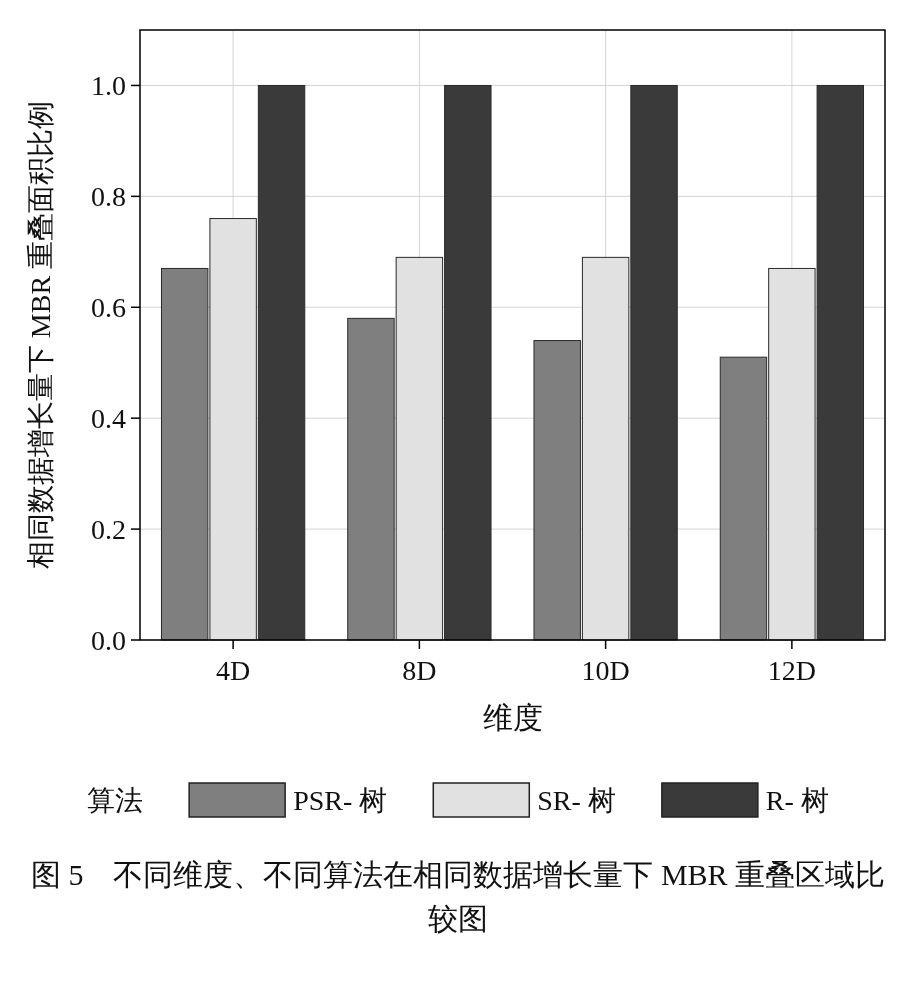  I want to click on x-tick-label: 8D, so click(419, 670).